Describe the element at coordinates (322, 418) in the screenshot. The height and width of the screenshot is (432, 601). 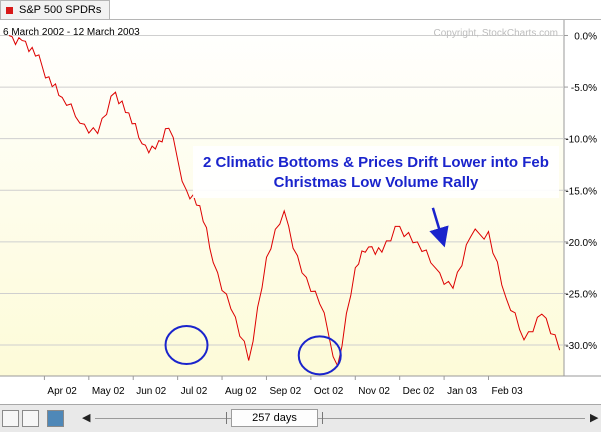
I see `slider-right-grip` at that location.